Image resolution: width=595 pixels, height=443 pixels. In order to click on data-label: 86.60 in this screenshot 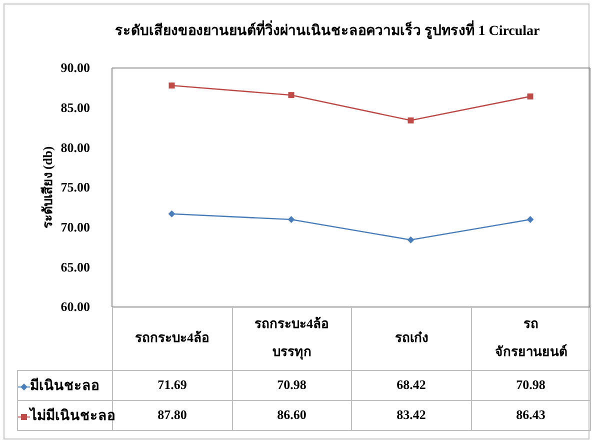, I will do `click(292, 415)`.